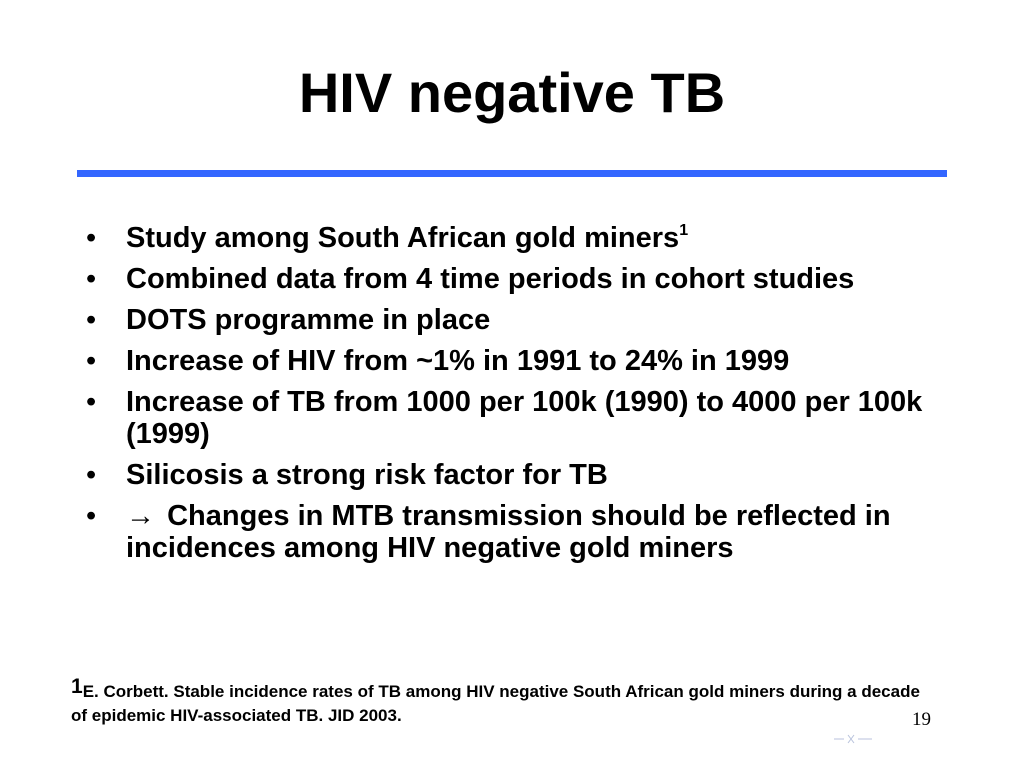  Describe the element at coordinates (512, 92) in the screenshot. I see `slide-title: HIV negative TB` at that location.